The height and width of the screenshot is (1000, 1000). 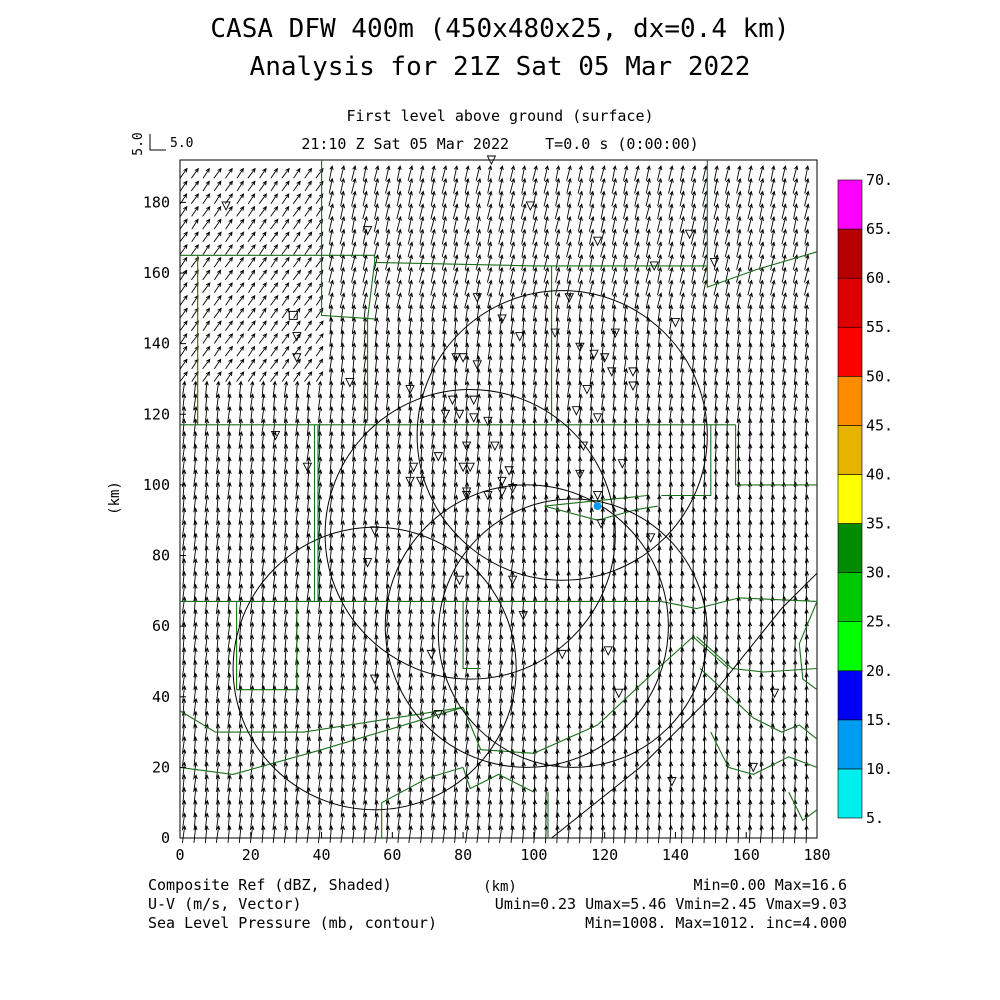 What do you see at coordinates (875, 818) in the screenshot?
I see `colorbar-label: 5.` at bounding box center [875, 818].